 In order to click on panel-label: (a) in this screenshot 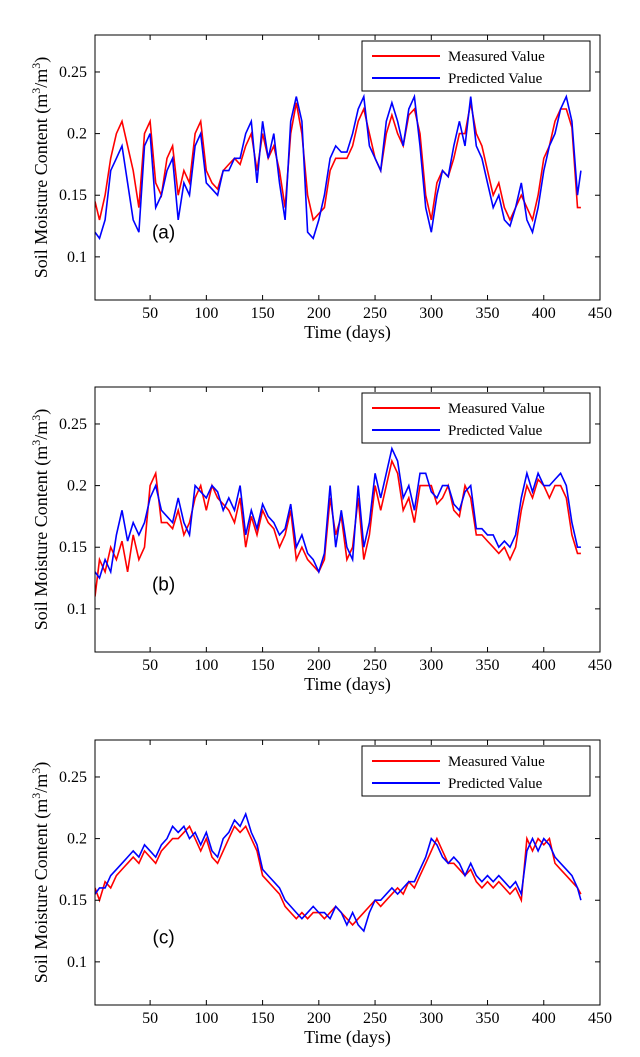, I will do `click(163, 232)`.